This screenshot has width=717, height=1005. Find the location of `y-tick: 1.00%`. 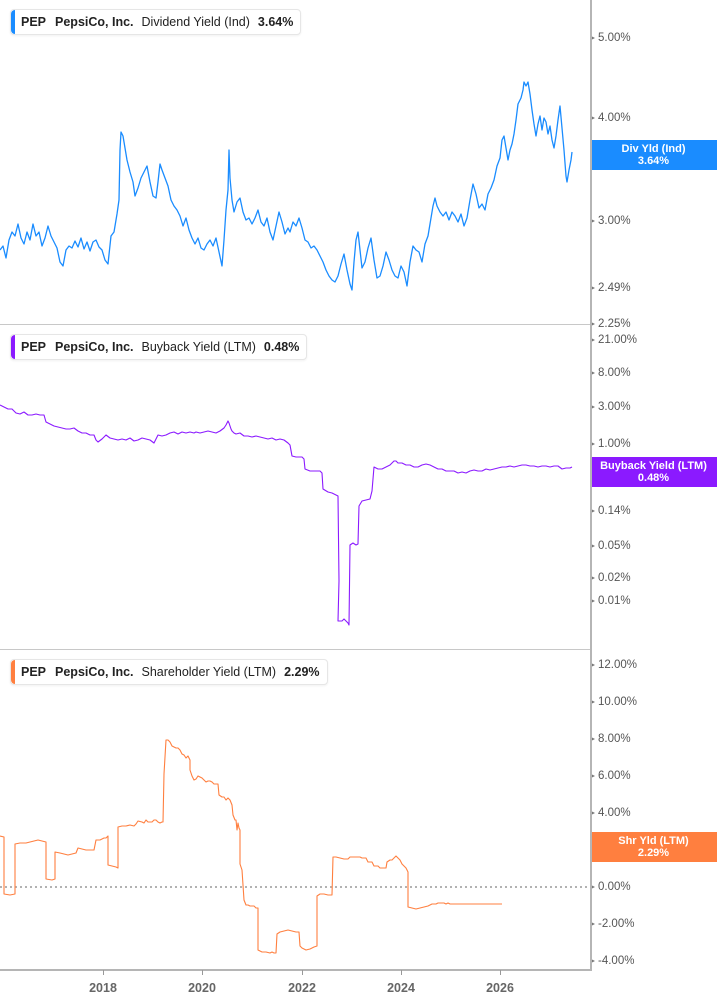

y-tick: 1.00% is located at coordinates (611, 444).